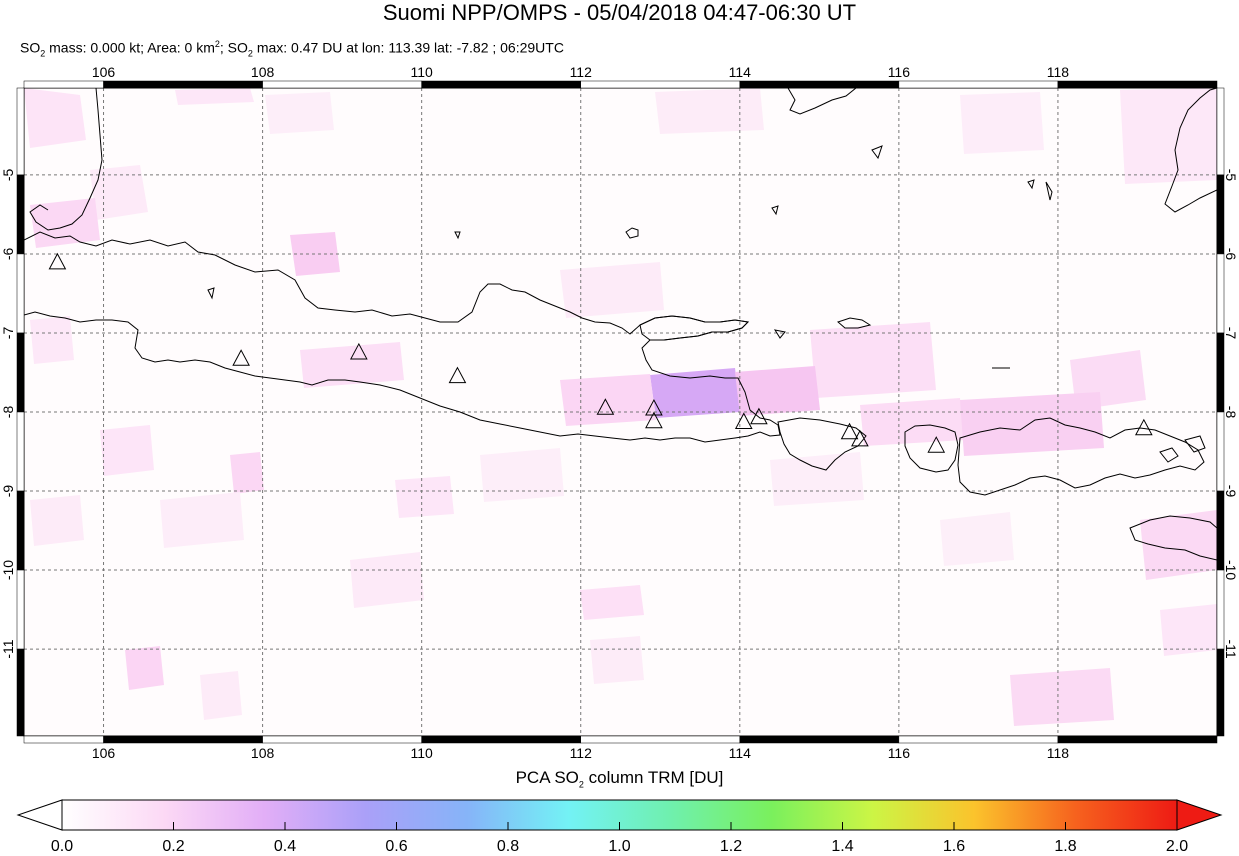 Image resolution: width=1239 pixels, height=856 pixels. Describe the element at coordinates (422, 72) in the screenshot. I see `lon-label-top: 110` at that location.